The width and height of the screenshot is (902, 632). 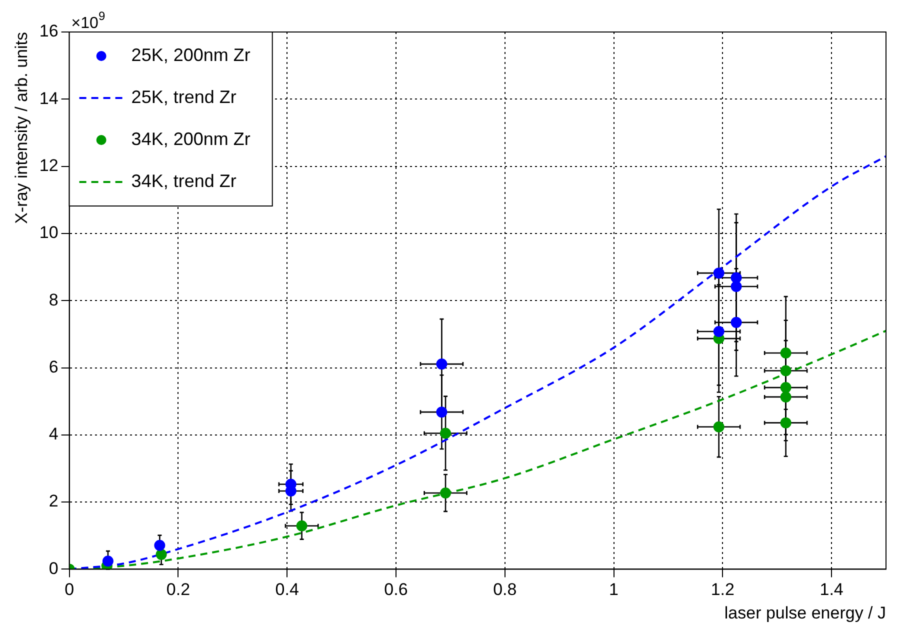 What do you see at coordinates (21, 128) in the screenshot?
I see `y-axis-title: X-ray intensity / arb. units` at bounding box center [21, 128].